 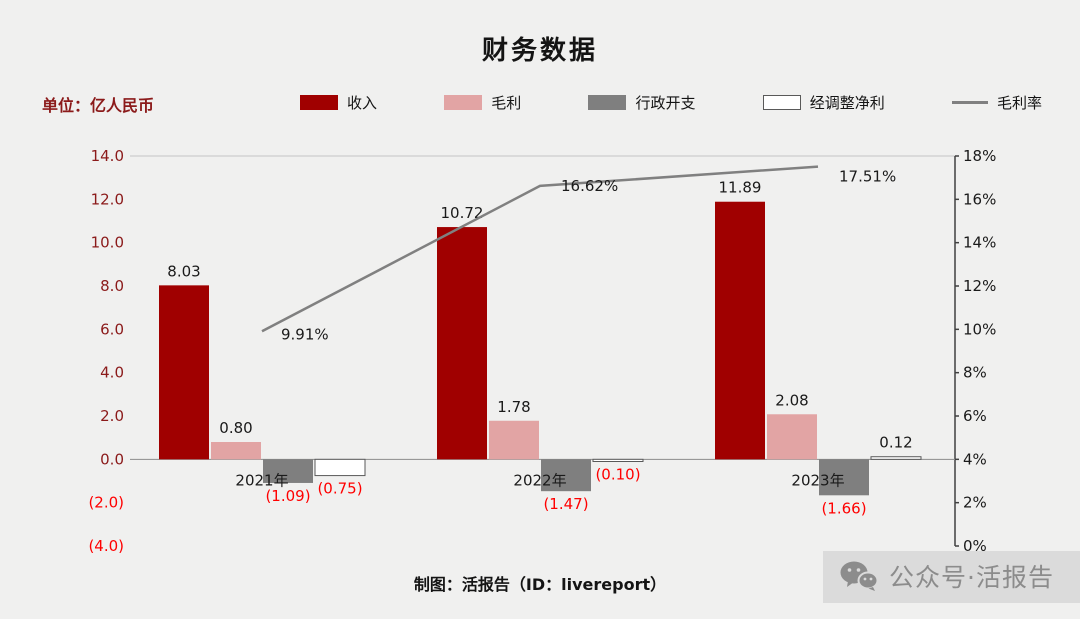 I want to click on bar-label-gross-profit: 1.78, so click(x=513, y=407).